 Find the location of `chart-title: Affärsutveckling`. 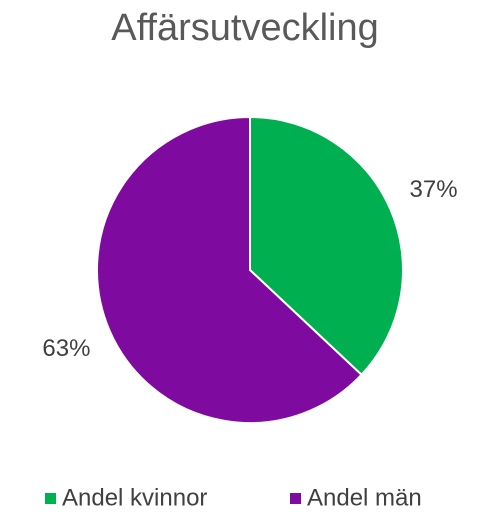

chart-title: Affärsutveckling is located at coordinates (245, 28).